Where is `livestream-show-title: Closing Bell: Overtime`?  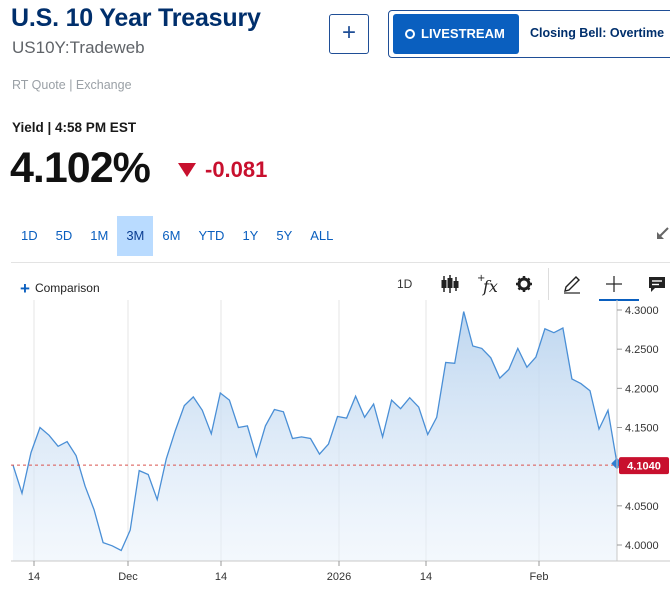 livestream-show-title: Closing Bell: Overtime is located at coordinates (597, 33).